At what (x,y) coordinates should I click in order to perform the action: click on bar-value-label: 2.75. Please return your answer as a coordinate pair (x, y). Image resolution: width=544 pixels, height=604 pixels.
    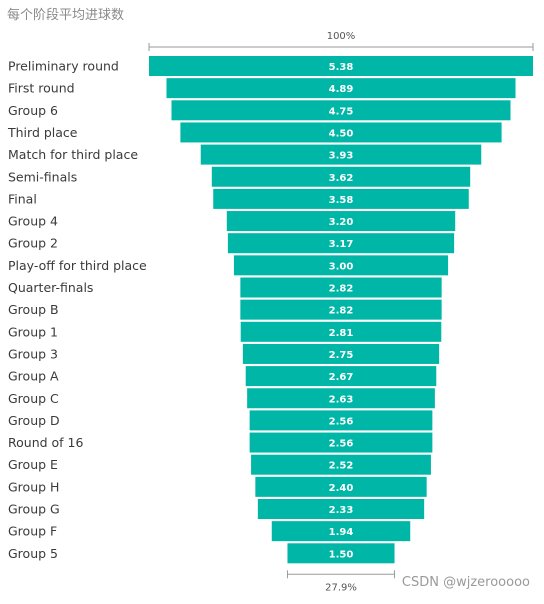
    Looking at the image, I should click on (341, 355).